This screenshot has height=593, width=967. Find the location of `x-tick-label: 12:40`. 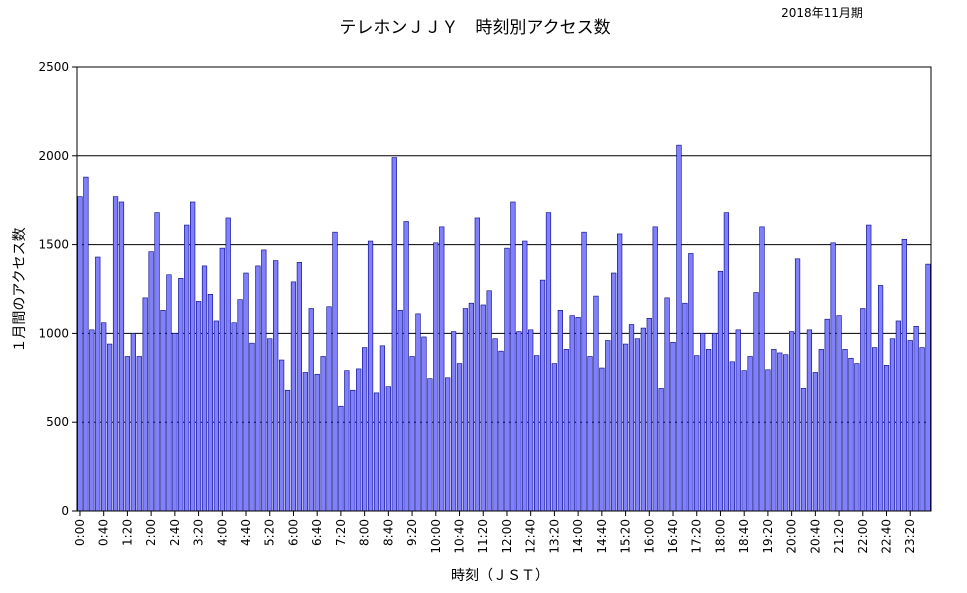

x-tick-label: 12:40 is located at coordinates (531, 536).